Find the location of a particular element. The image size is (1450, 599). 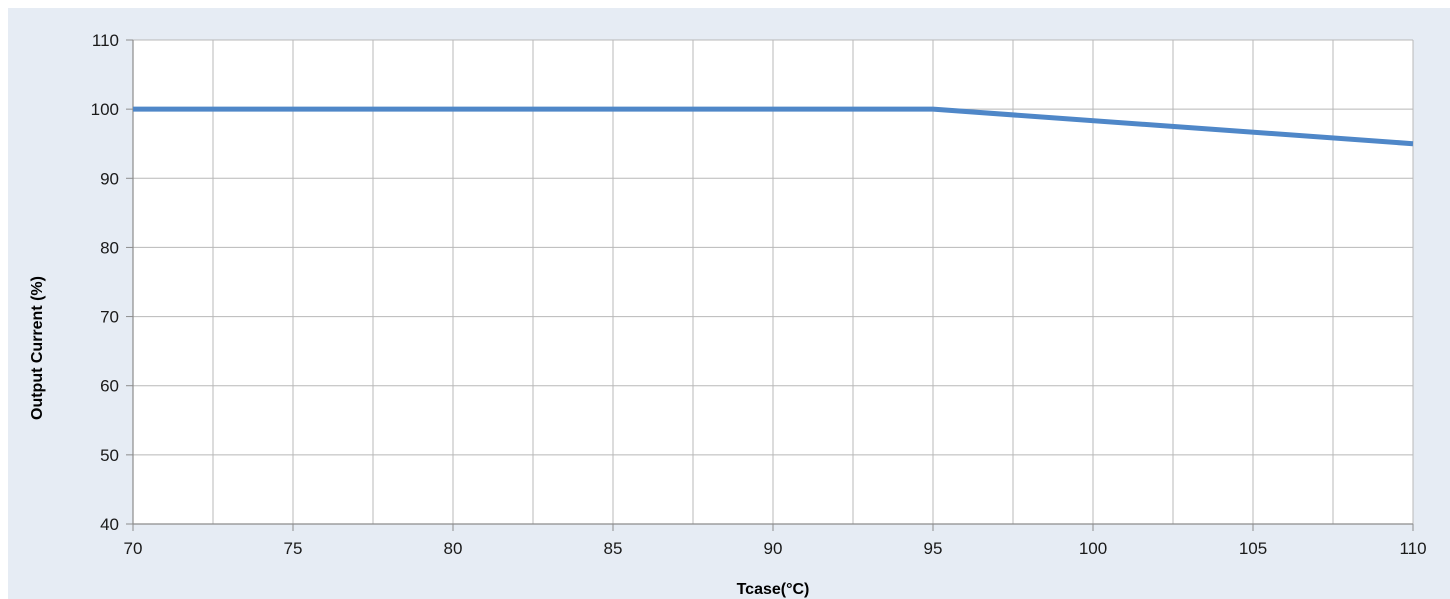

x-tick-label: 85 is located at coordinates (613, 548).